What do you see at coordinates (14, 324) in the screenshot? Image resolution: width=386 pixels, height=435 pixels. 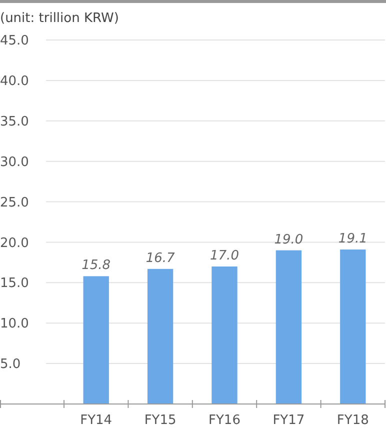 I see `y-tick-label: 10.0` at bounding box center [14, 324].